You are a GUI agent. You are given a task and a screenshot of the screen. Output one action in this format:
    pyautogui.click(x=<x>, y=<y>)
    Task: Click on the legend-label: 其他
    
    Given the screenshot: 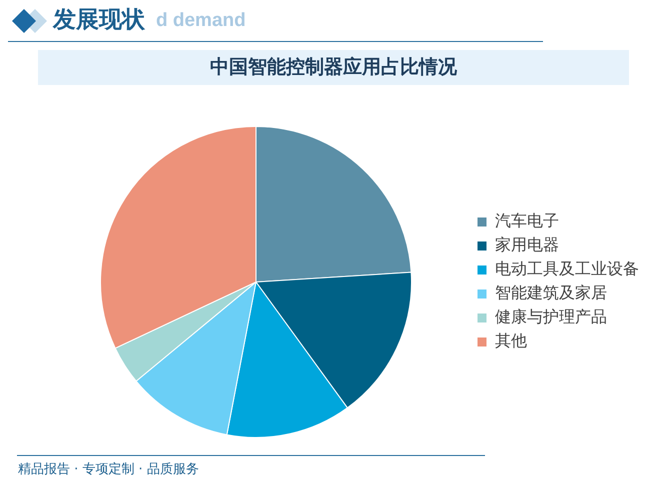 What is the action you would take?
    pyautogui.click(x=511, y=340)
    